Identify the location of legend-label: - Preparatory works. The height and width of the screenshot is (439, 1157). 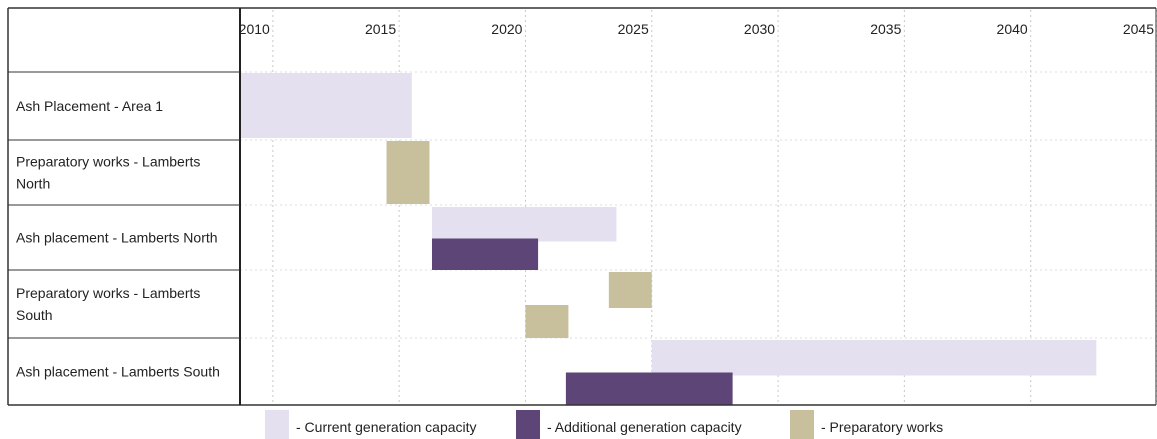
(882, 427).